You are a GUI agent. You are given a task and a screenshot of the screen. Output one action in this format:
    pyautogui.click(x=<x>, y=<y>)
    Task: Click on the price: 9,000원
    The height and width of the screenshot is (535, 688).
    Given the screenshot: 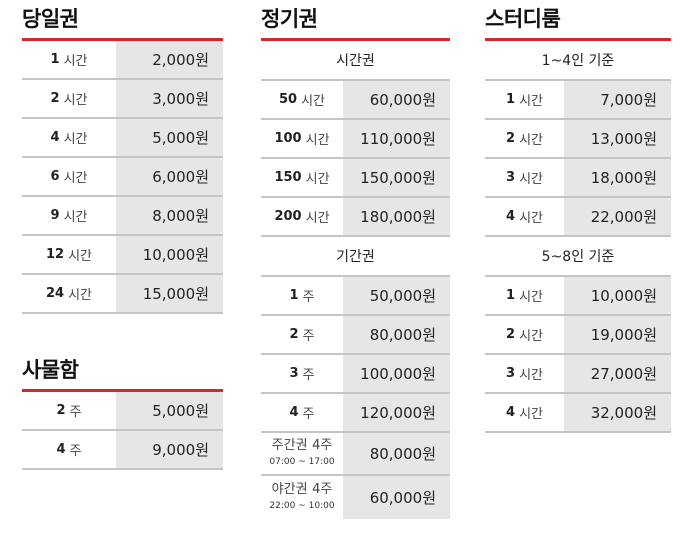 What is the action you would take?
    pyautogui.click(x=169, y=449)
    